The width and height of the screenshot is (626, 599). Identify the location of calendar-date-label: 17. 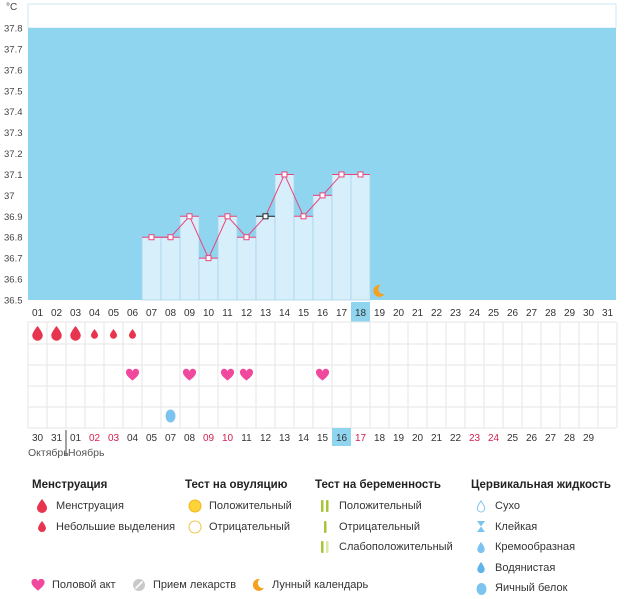
(361, 438).